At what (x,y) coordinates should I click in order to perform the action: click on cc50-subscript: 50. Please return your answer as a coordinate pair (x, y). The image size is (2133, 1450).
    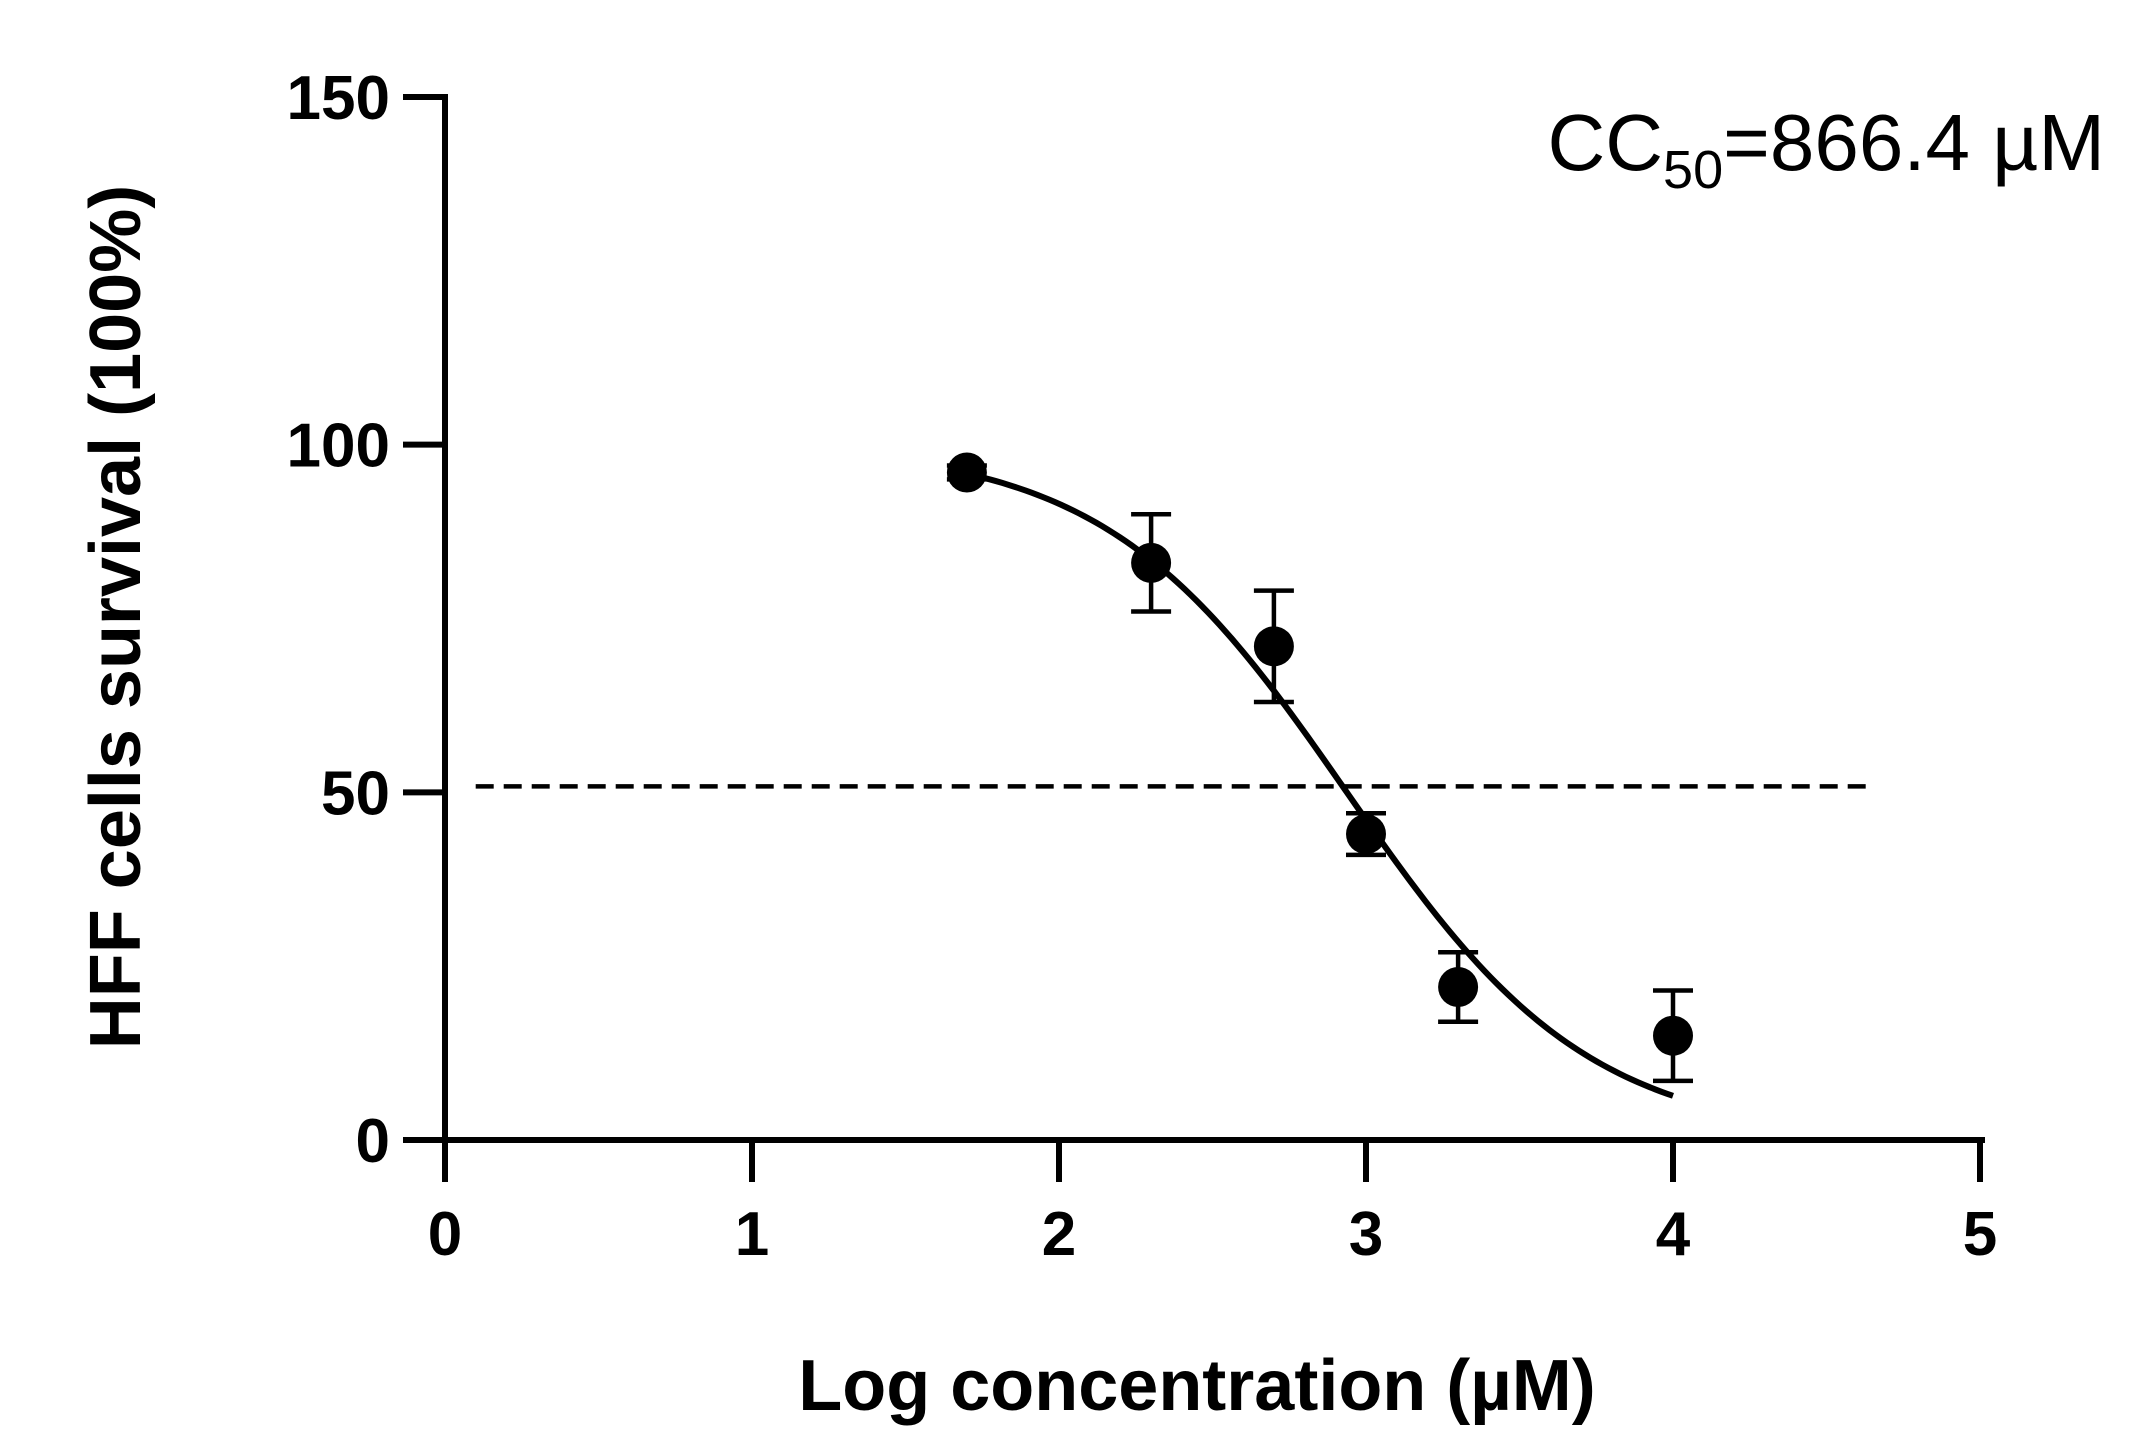
    Looking at the image, I should click on (1693, 170).